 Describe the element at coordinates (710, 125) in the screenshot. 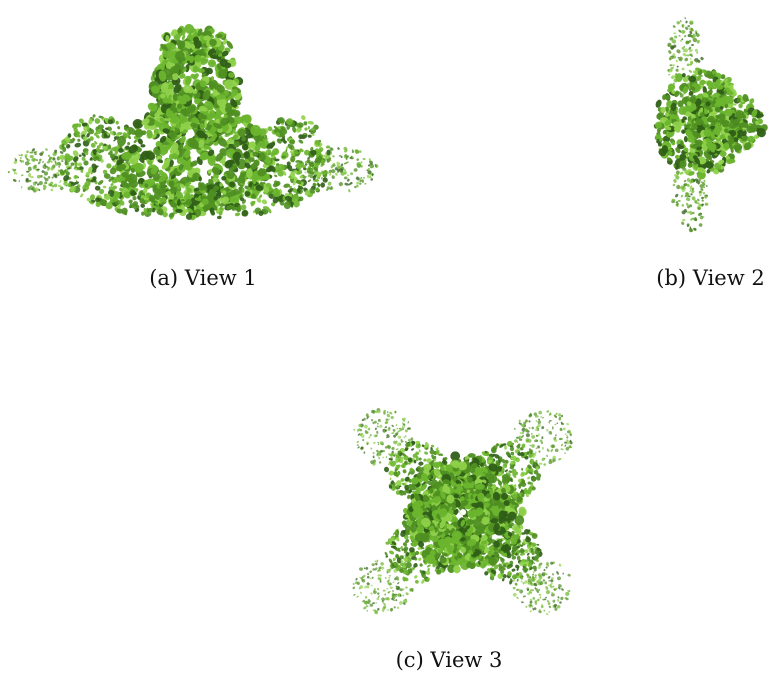

I see `density-map-view-2-graphic` at that location.